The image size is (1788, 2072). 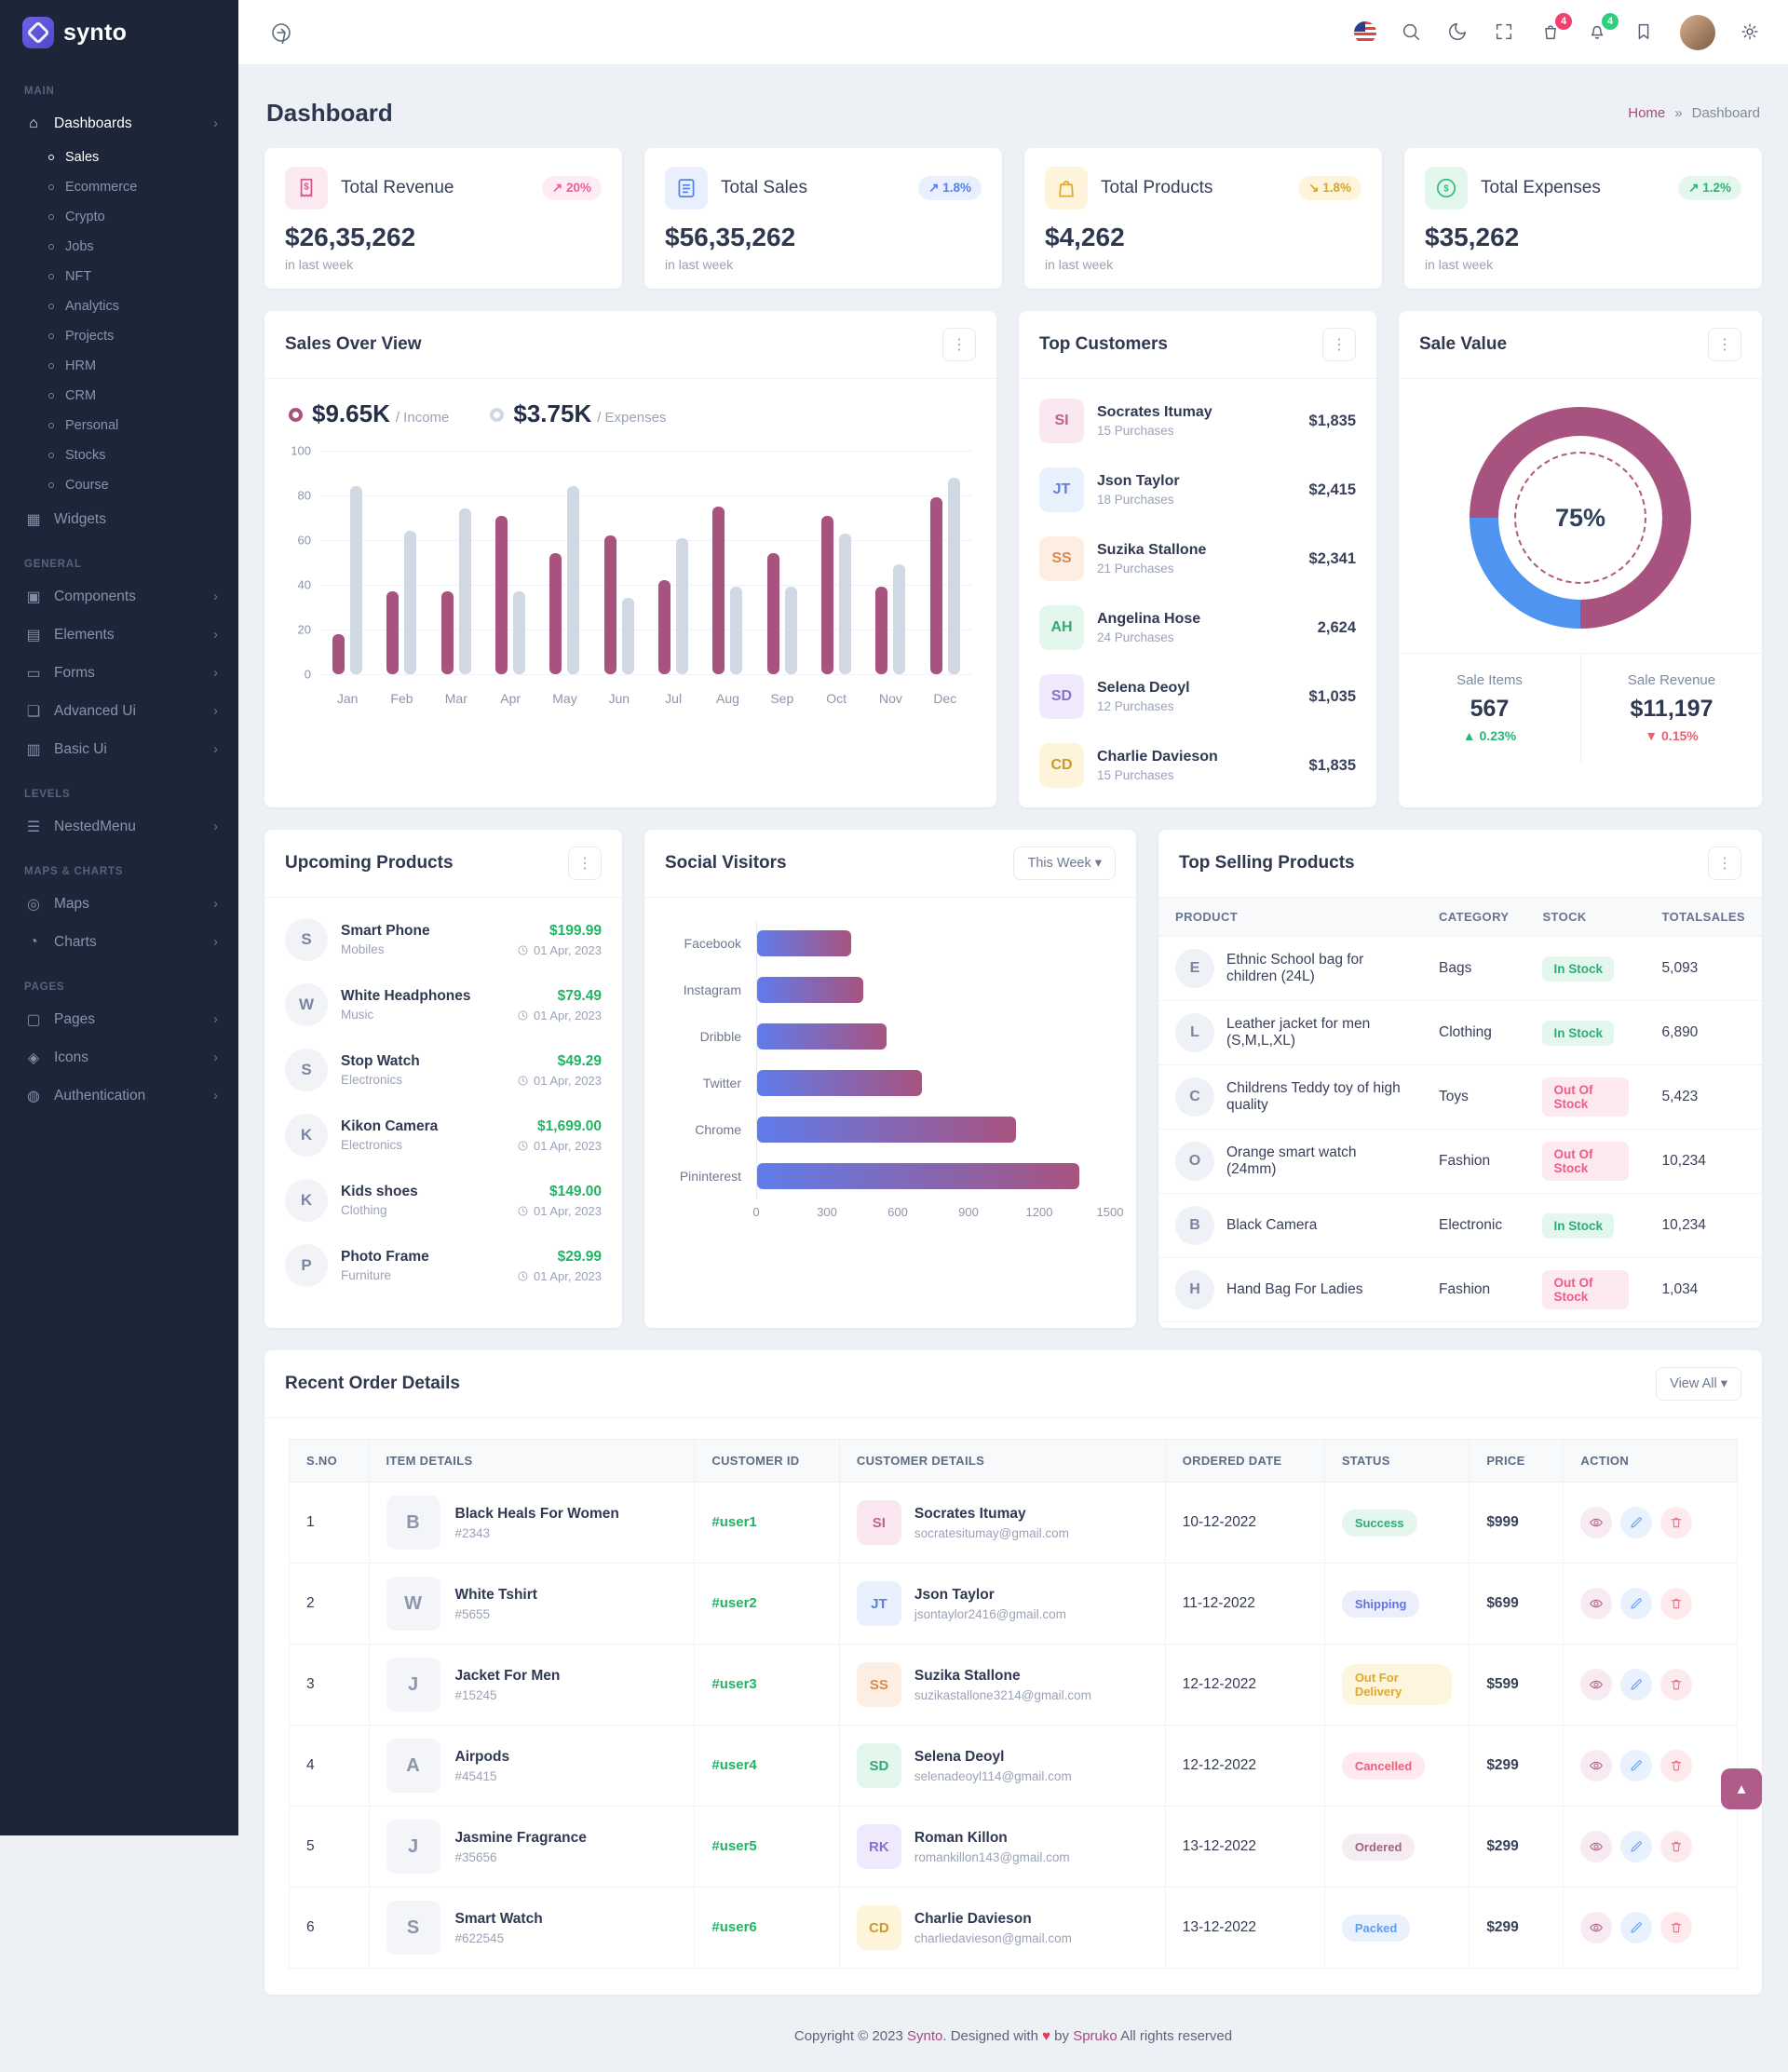 What do you see at coordinates (119, 32) in the screenshot?
I see `app-logo: synto` at bounding box center [119, 32].